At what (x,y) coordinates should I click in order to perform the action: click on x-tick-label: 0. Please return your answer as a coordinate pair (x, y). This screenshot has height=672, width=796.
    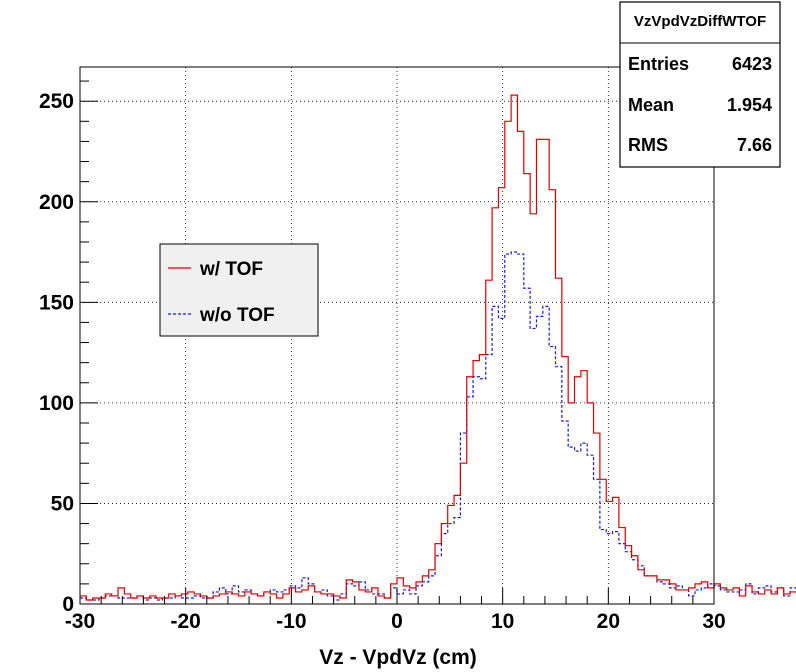
    Looking at the image, I should click on (397, 621).